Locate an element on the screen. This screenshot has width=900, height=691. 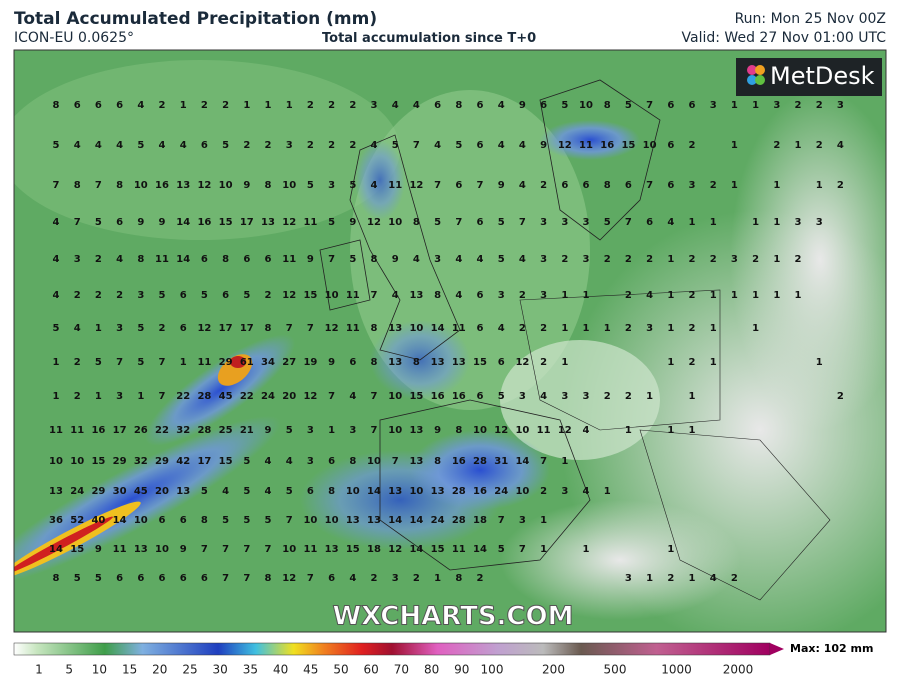
colorbar-tick-label: 90 is located at coordinates (461, 670).